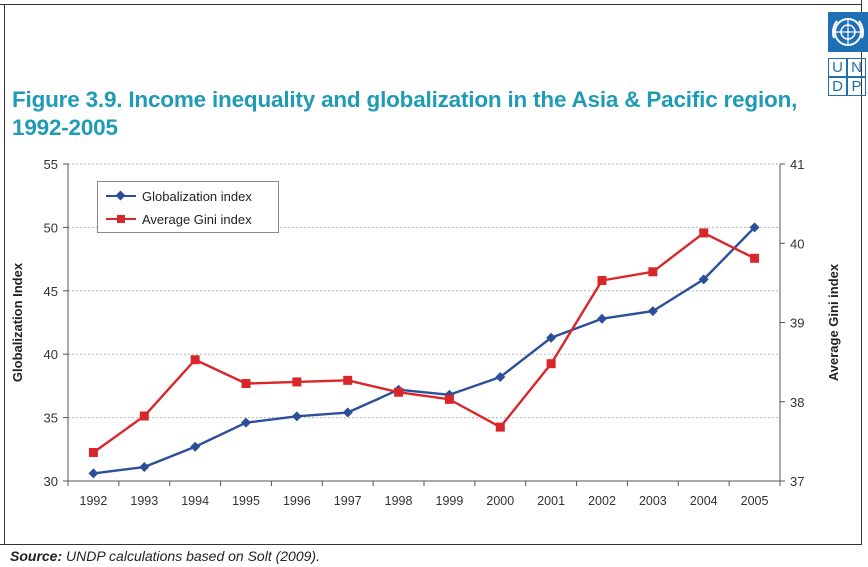  What do you see at coordinates (703, 279) in the screenshot?
I see `point-globalization-2004` at bounding box center [703, 279].